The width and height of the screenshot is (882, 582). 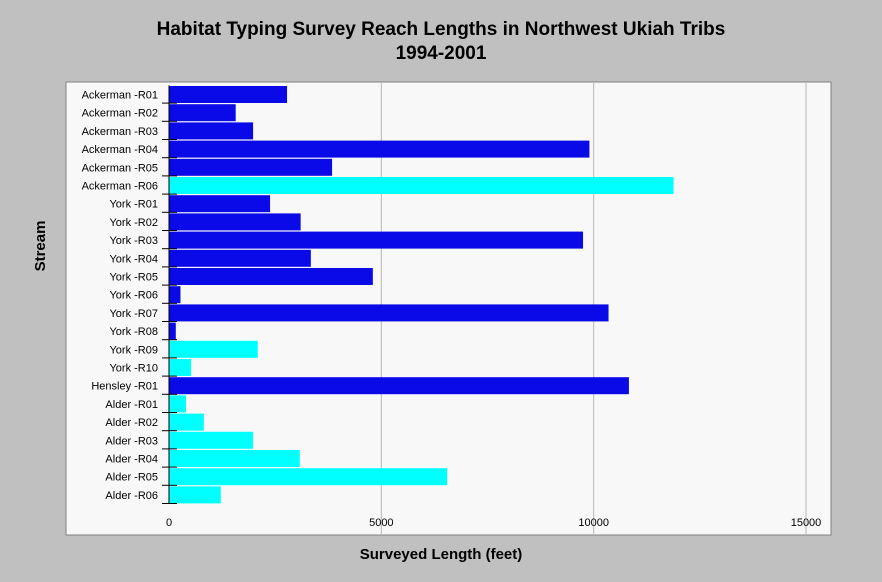 I want to click on y-tick-label: Alder -R06, so click(x=131, y=496).